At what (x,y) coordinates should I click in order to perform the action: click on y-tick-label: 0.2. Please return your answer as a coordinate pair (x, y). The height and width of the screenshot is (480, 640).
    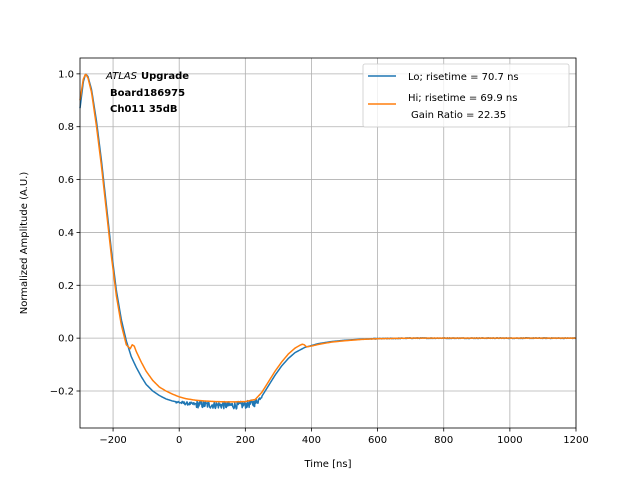
    Looking at the image, I should click on (66, 286).